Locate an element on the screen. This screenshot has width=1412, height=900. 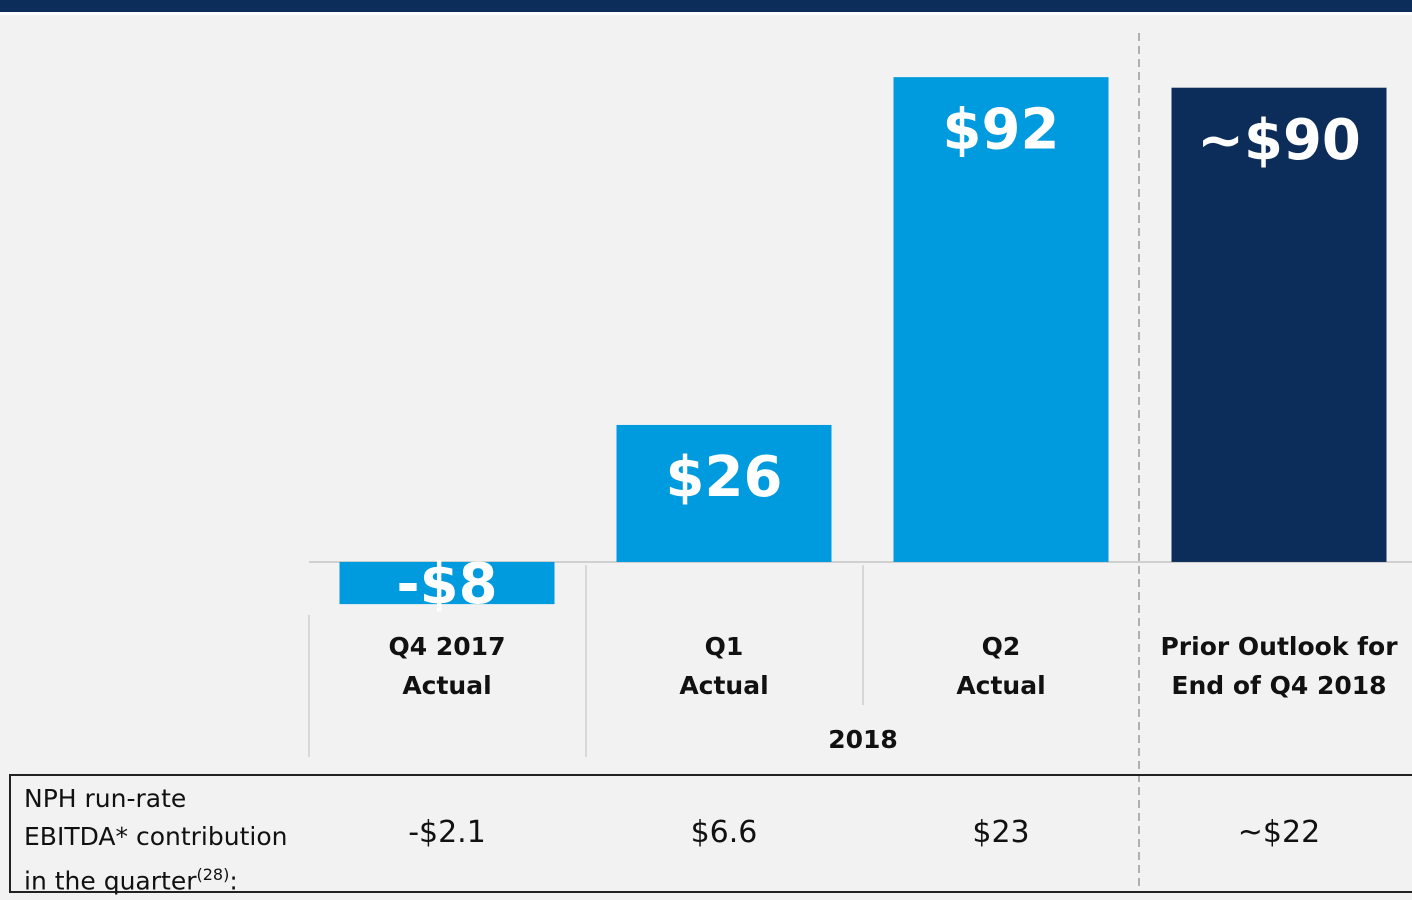
category-label: Q1 Actual is located at coordinates (724, 666).